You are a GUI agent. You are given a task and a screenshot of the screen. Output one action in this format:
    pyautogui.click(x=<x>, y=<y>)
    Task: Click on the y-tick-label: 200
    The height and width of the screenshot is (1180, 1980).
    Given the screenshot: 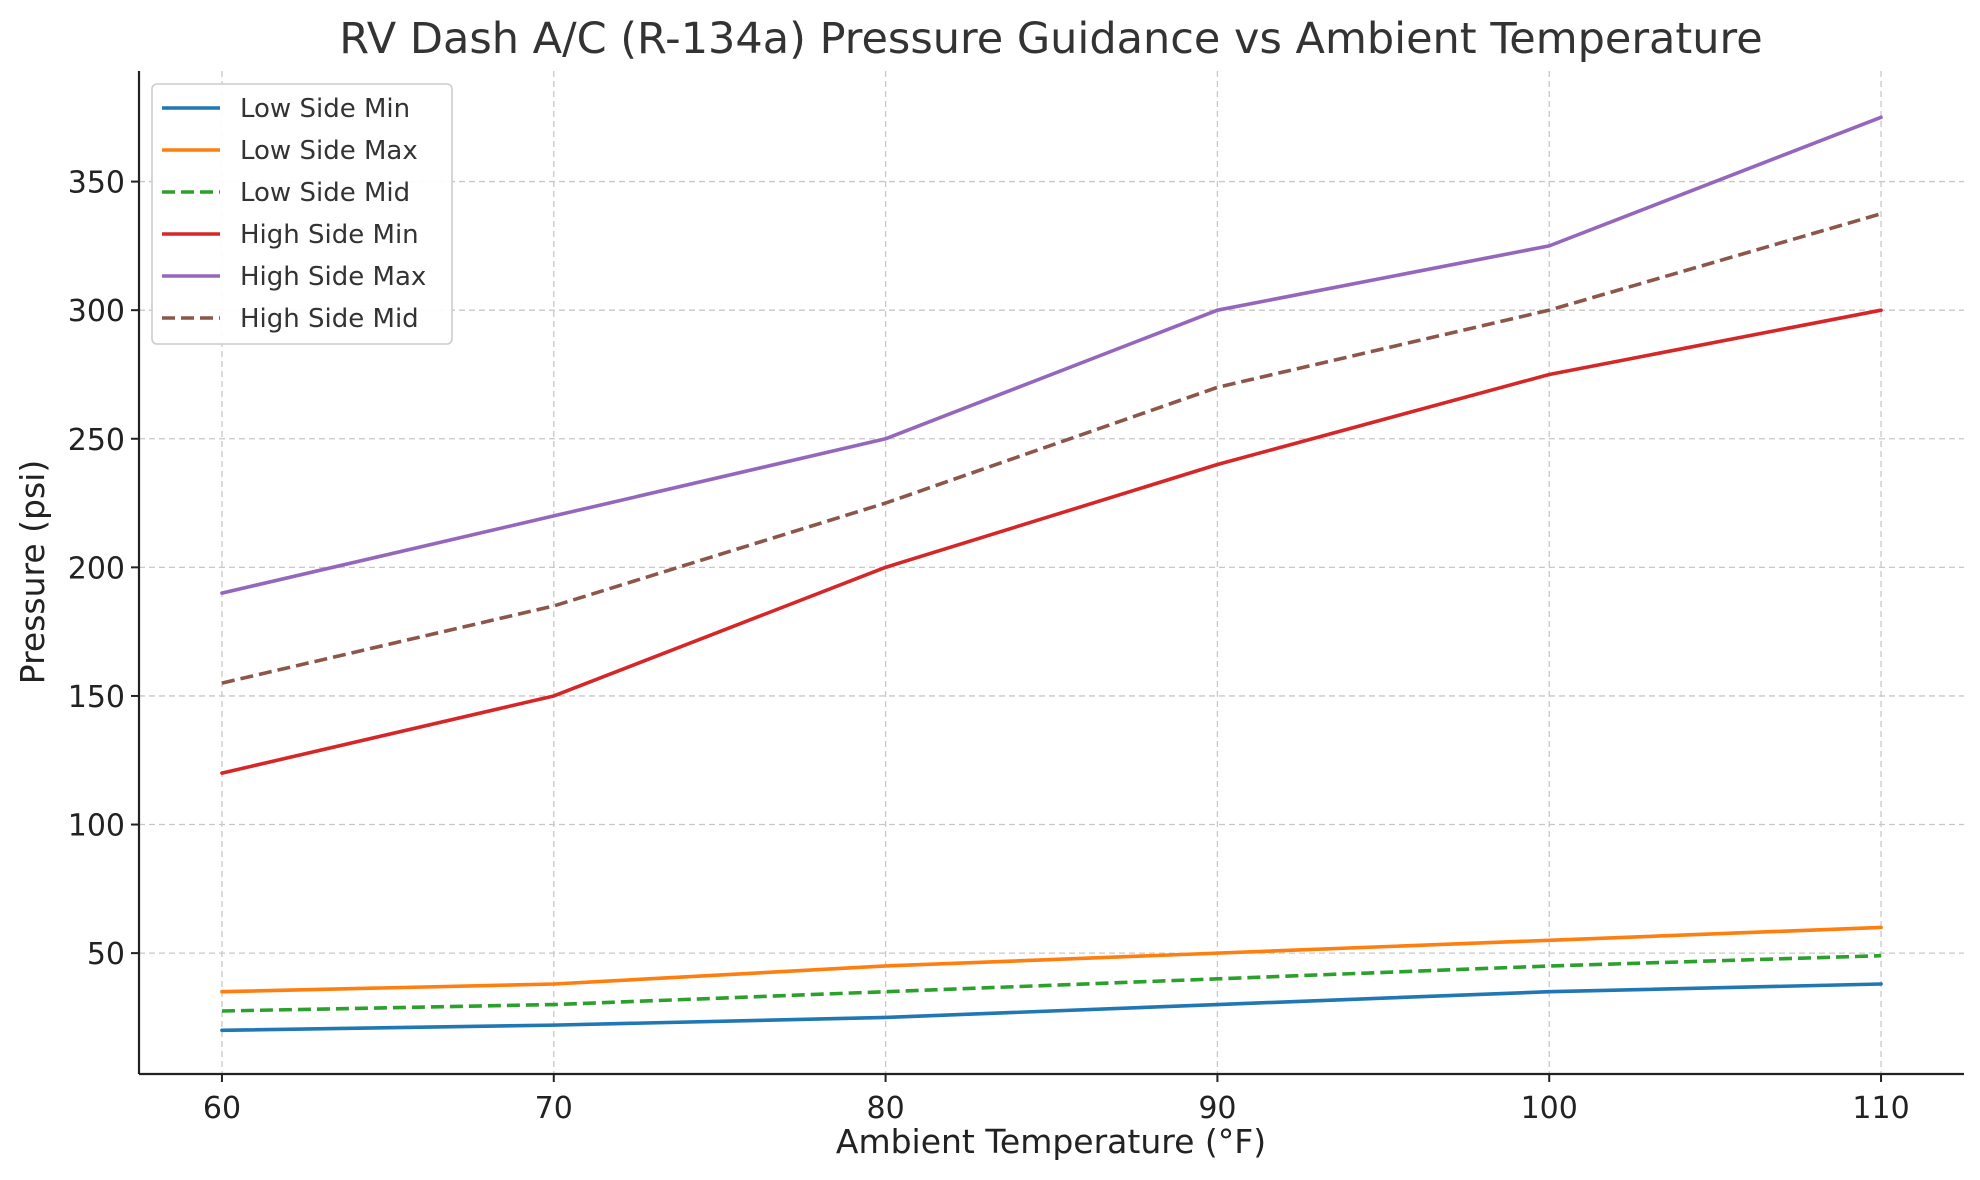 What is the action you would take?
    pyautogui.click(x=96, y=568)
    